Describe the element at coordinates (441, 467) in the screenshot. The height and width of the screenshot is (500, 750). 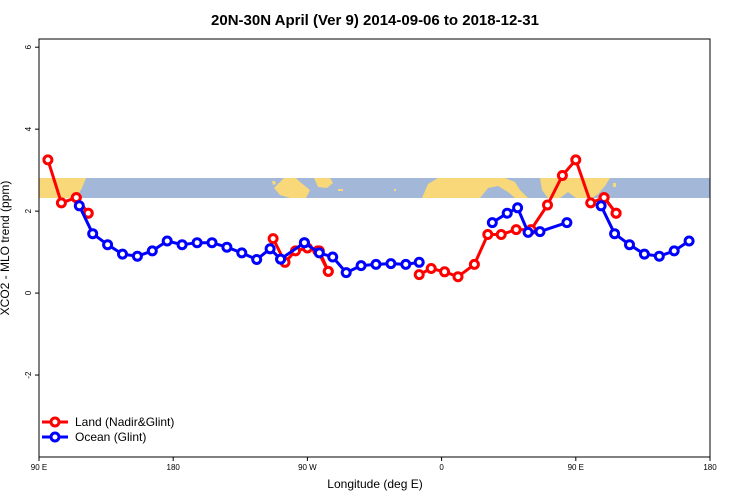
I see `x-tick-label: 0` at that location.